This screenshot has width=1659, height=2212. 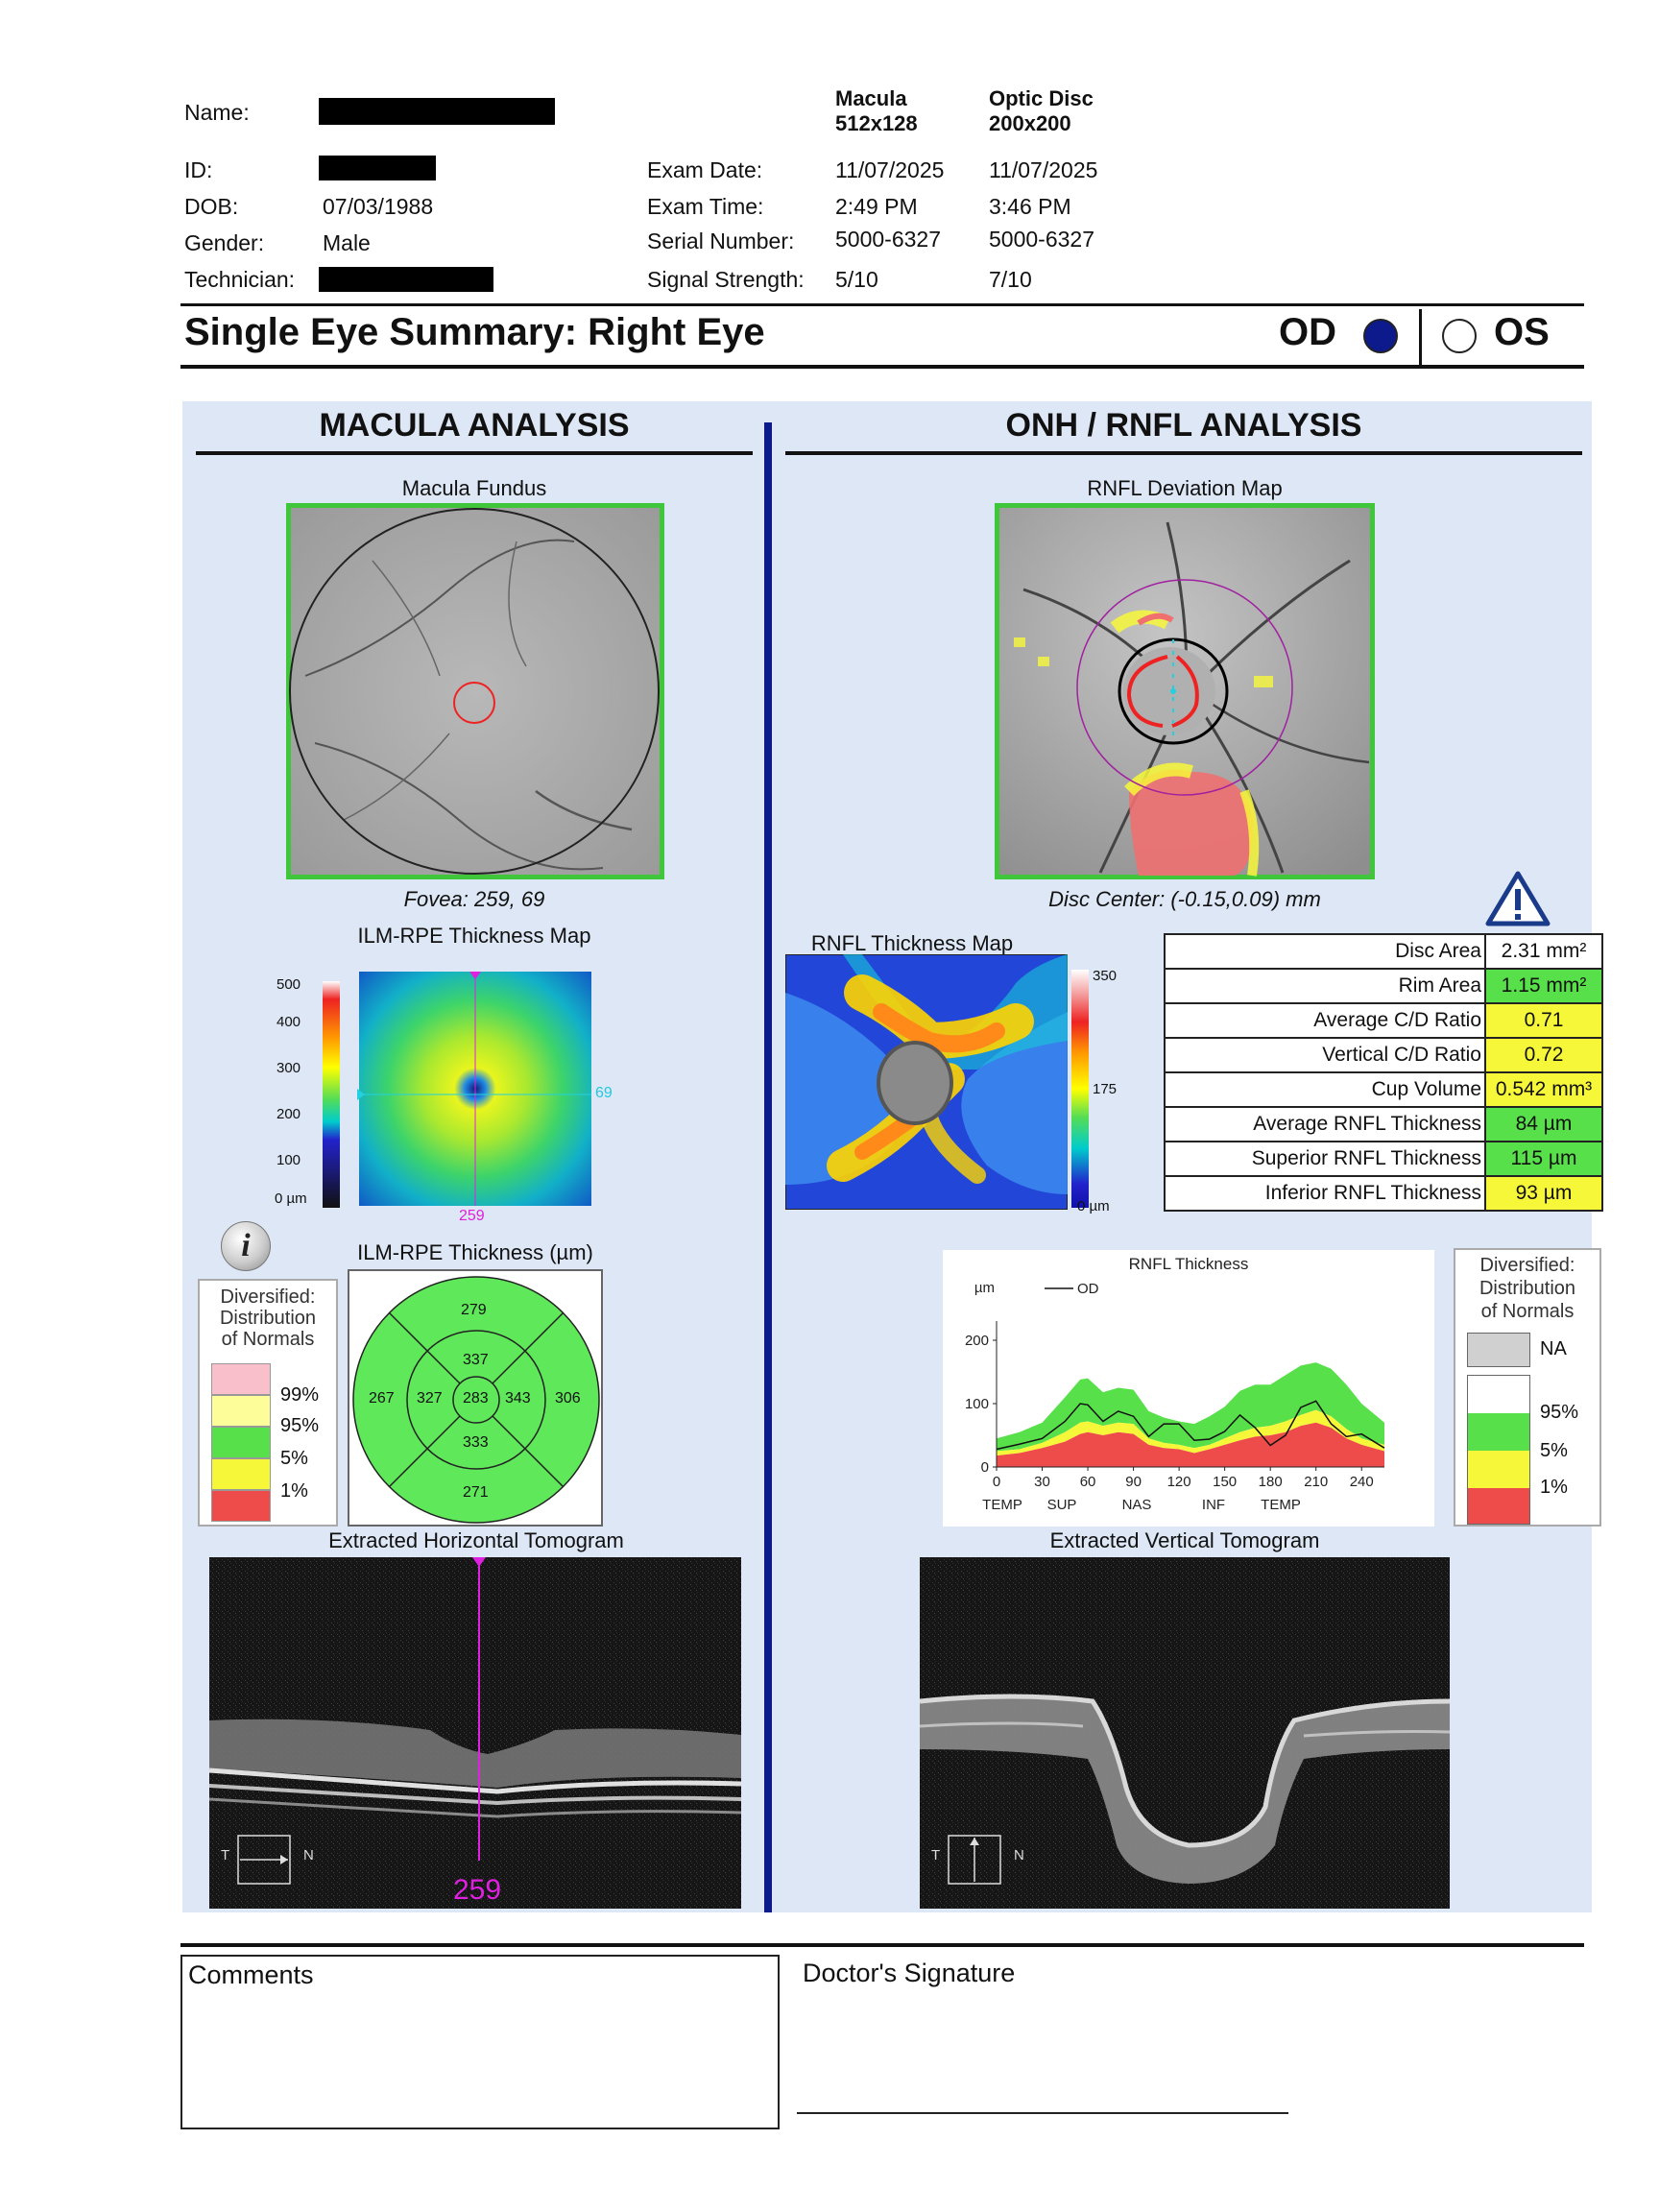 I want to click on y-tick-label: 100, so click(x=977, y=1404).